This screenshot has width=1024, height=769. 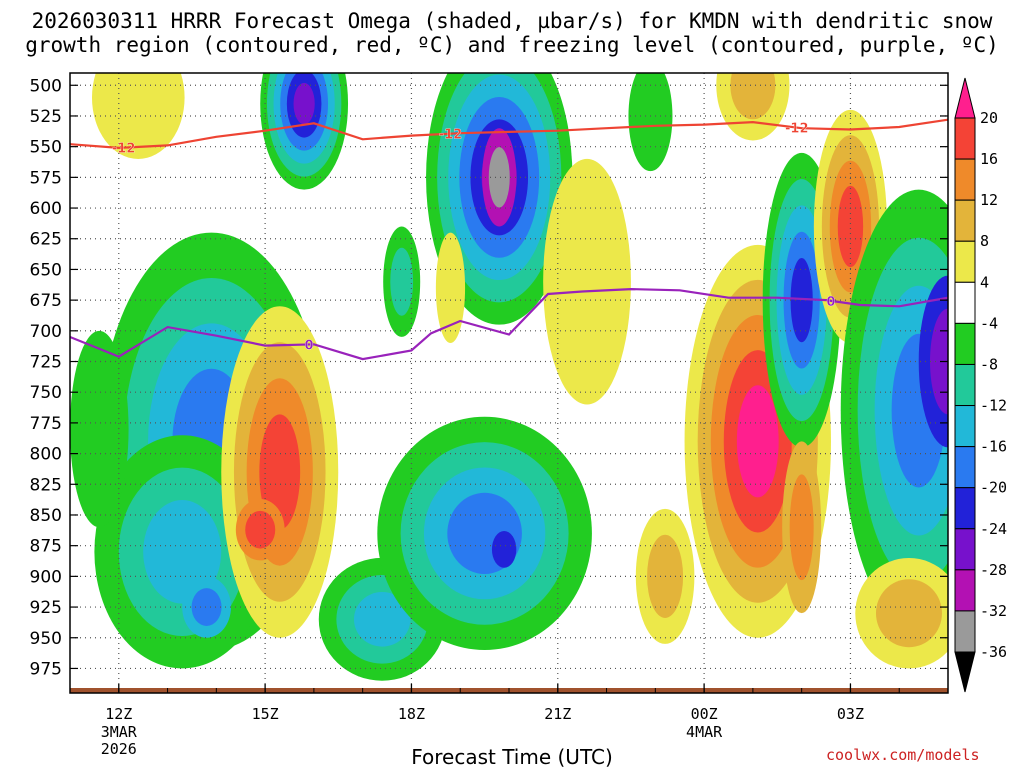 I want to click on dgz-contour-label-2: -12, so click(x=797, y=129).